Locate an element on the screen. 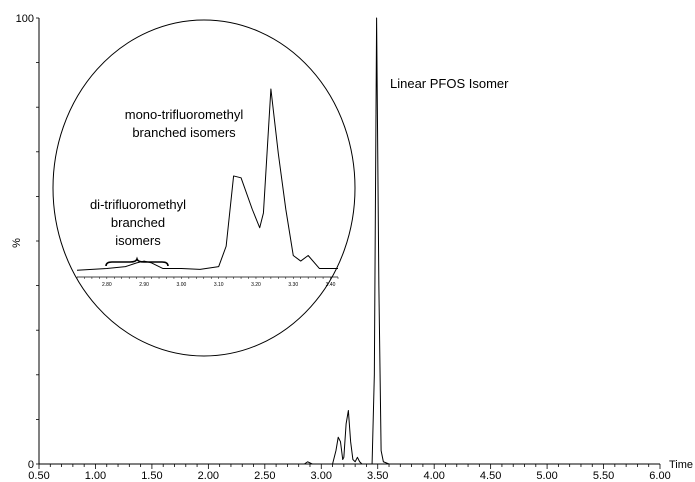 This screenshot has width=695, height=482. inset-x-tick-label: 3.10 is located at coordinates (219, 285).